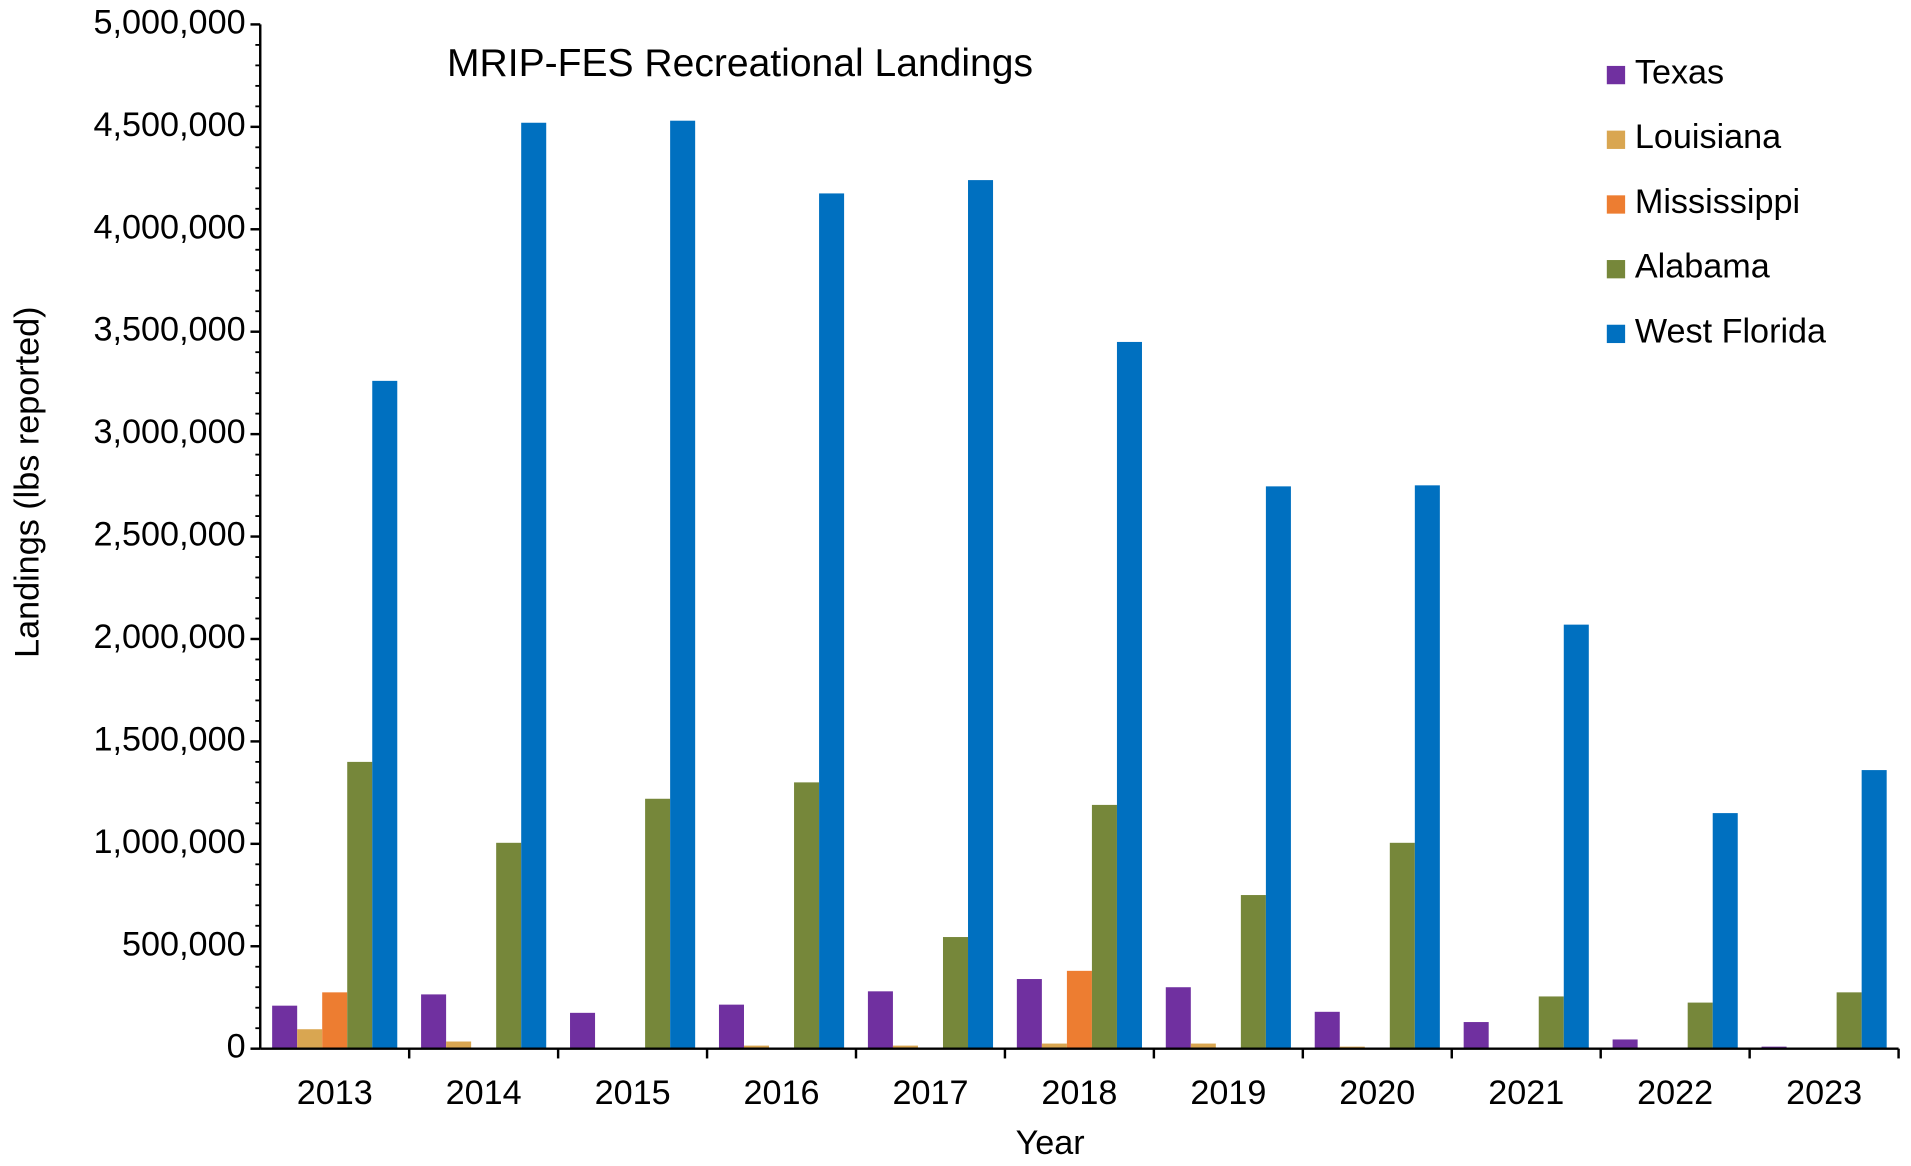 Image resolution: width=1911 pixels, height=1166 pixels. Describe the element at coordinates (170, 22) in the screenshot. I see `y-tick-label: 5,000,000` at that location.